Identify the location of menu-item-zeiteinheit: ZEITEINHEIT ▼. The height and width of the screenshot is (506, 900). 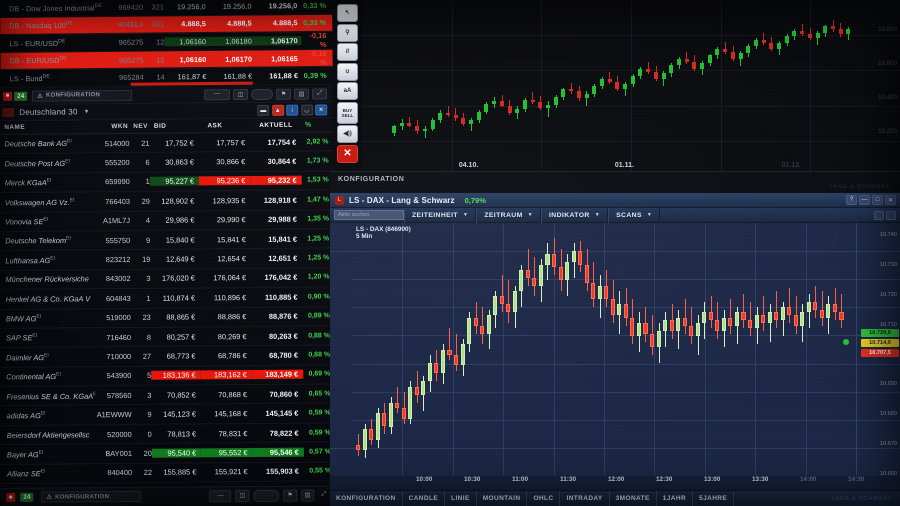
(440, 215).